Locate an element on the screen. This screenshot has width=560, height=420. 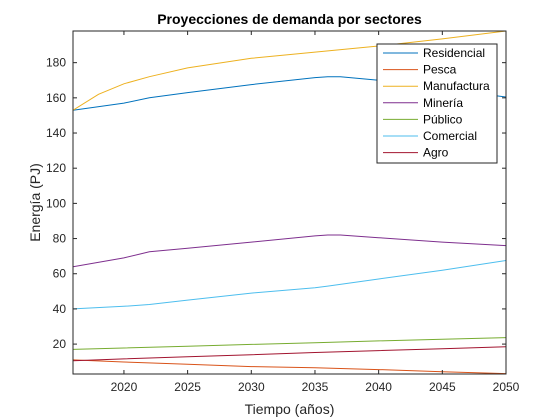
y-tick-label: 140 is located at coordinates (56, 133).